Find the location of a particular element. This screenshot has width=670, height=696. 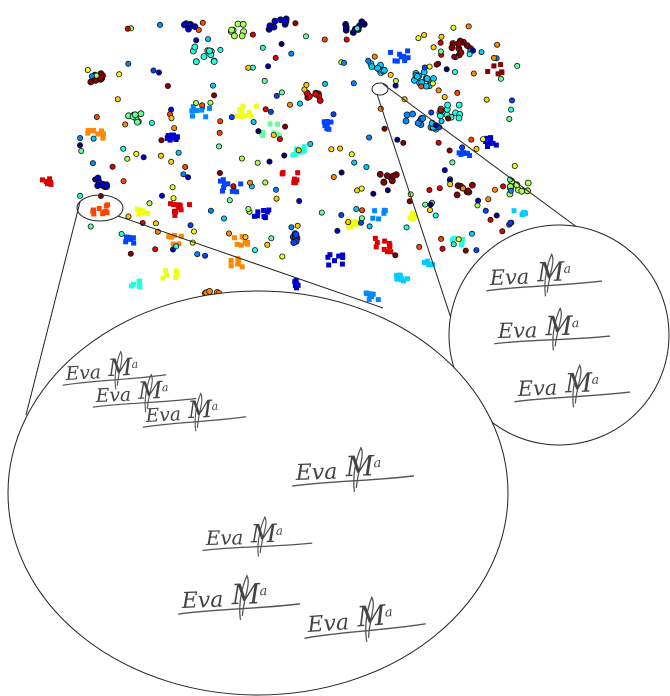

zoom-source-marker-large is located at coordinates (100, 208).